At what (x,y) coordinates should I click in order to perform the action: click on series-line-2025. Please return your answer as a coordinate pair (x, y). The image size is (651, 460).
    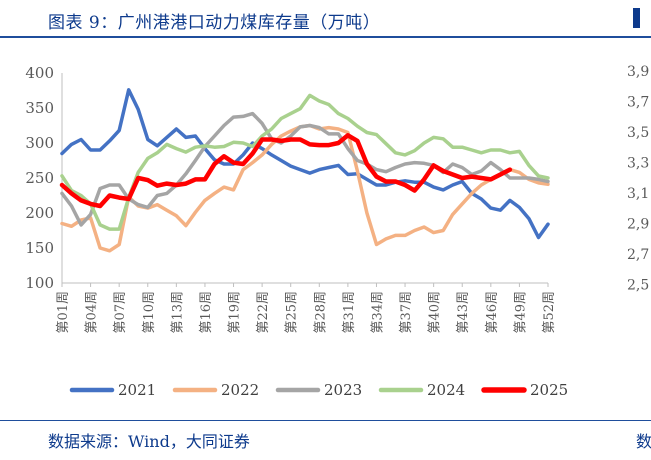
    Looking at the image, I should click on (286, 171).